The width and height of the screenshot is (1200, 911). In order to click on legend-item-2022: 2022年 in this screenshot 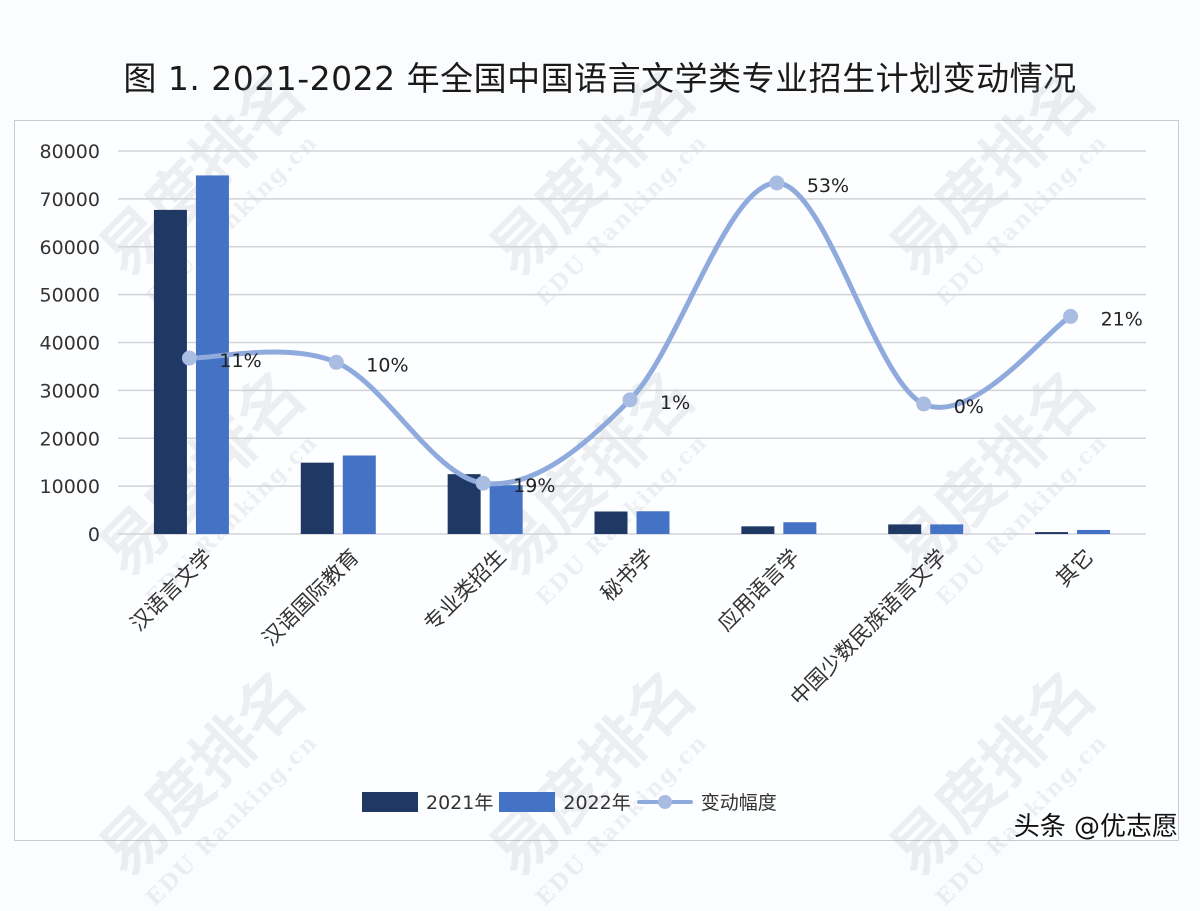, I will do `click(565, 801)`.